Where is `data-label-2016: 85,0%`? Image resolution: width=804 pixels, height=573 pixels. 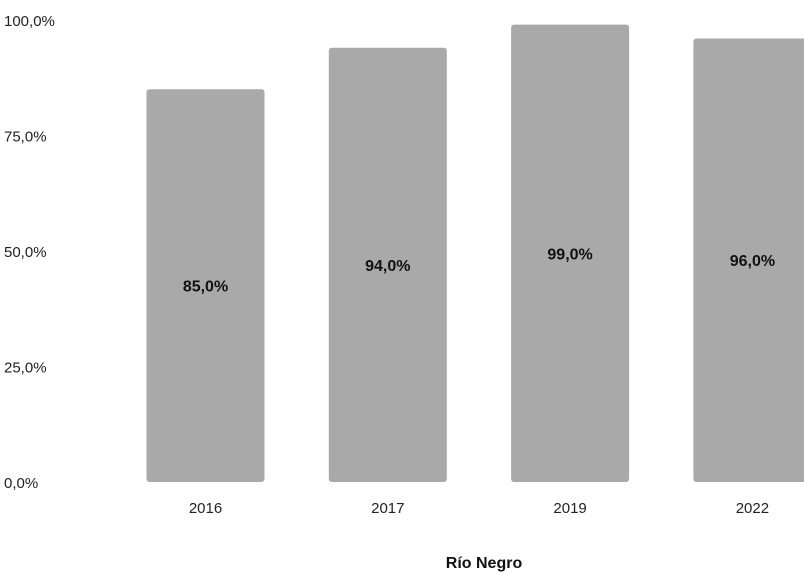
data-label-2016: 85,0% is located at coordinates (205, 287).